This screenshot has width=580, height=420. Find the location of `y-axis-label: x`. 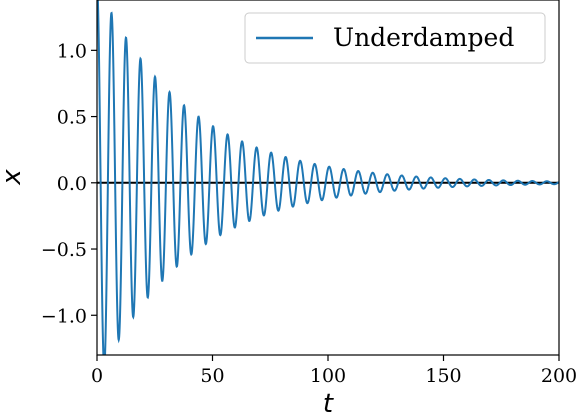

y-axis-label: x is located at coordinates (13, 177).